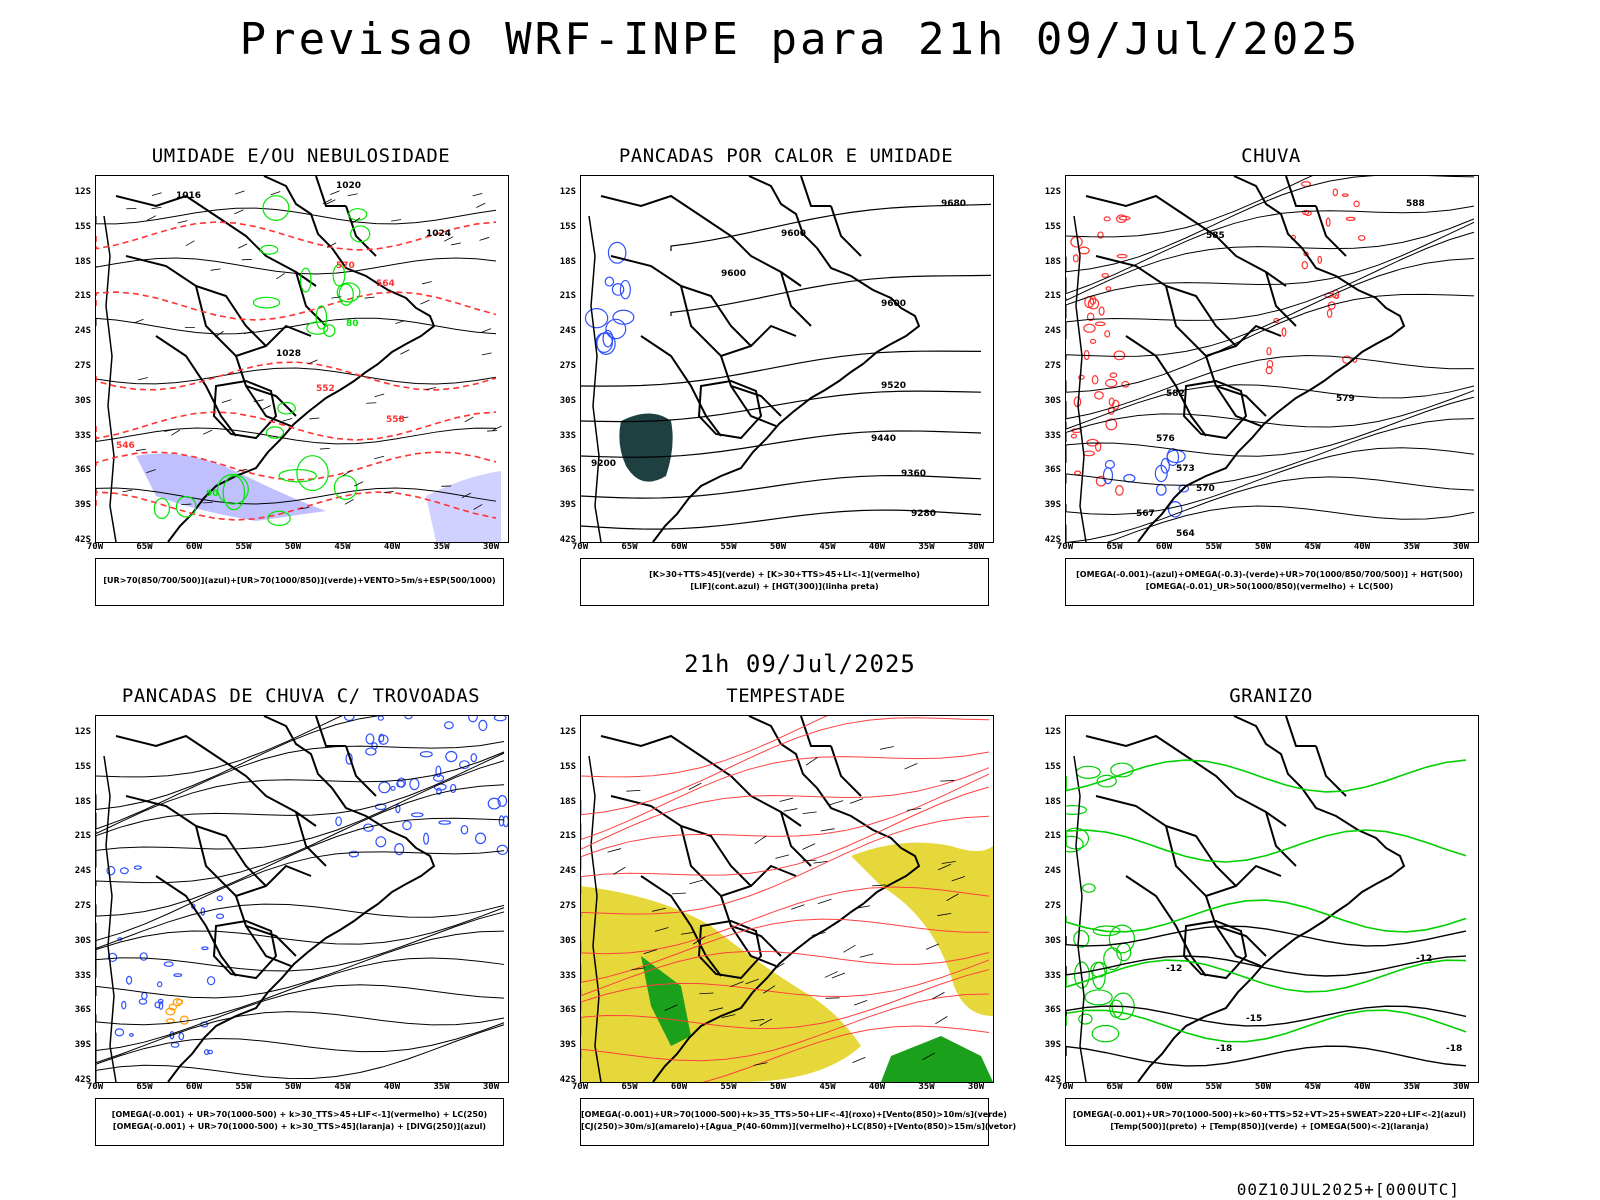 The image size is (1600, 1200). I want to click on lat-tick-label: 18S, so click(1052, 801).